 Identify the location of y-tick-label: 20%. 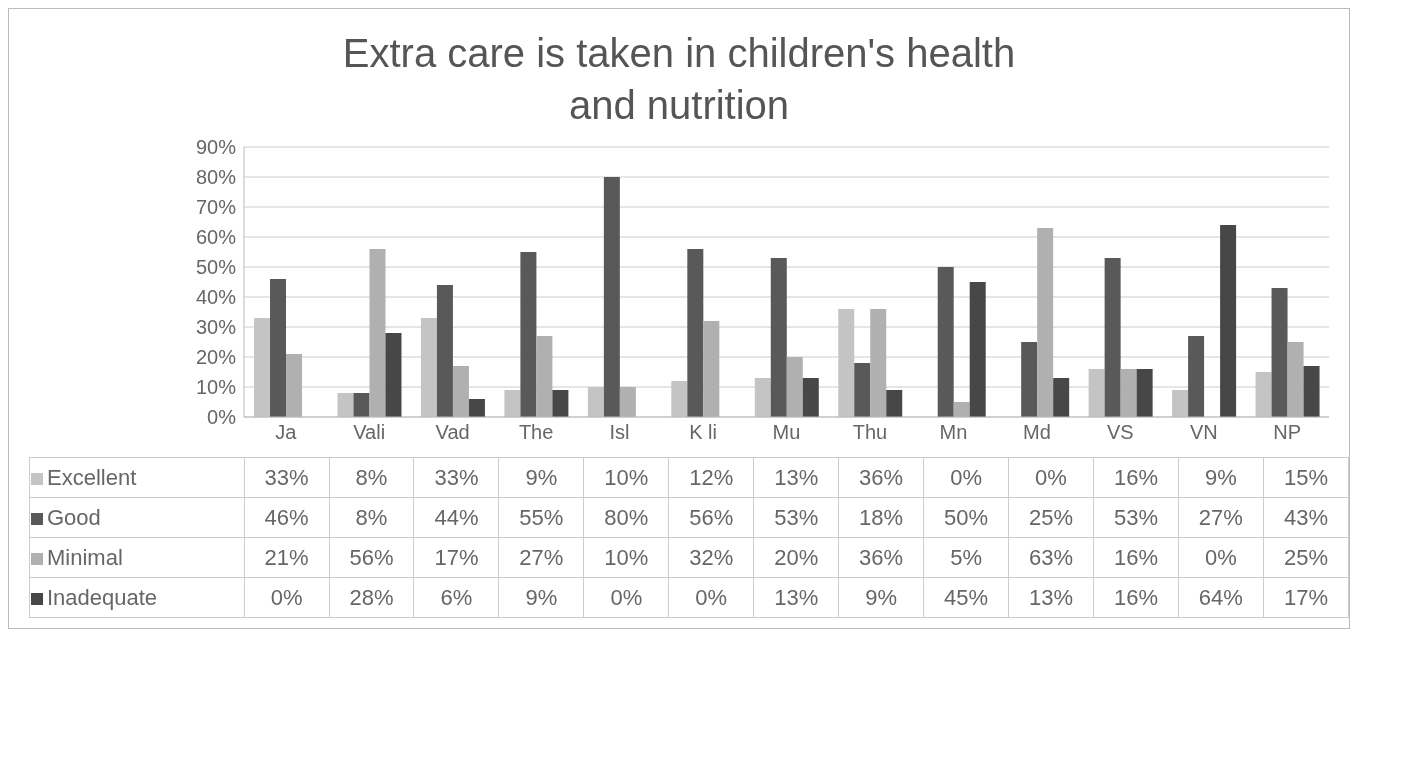
(216, 357).